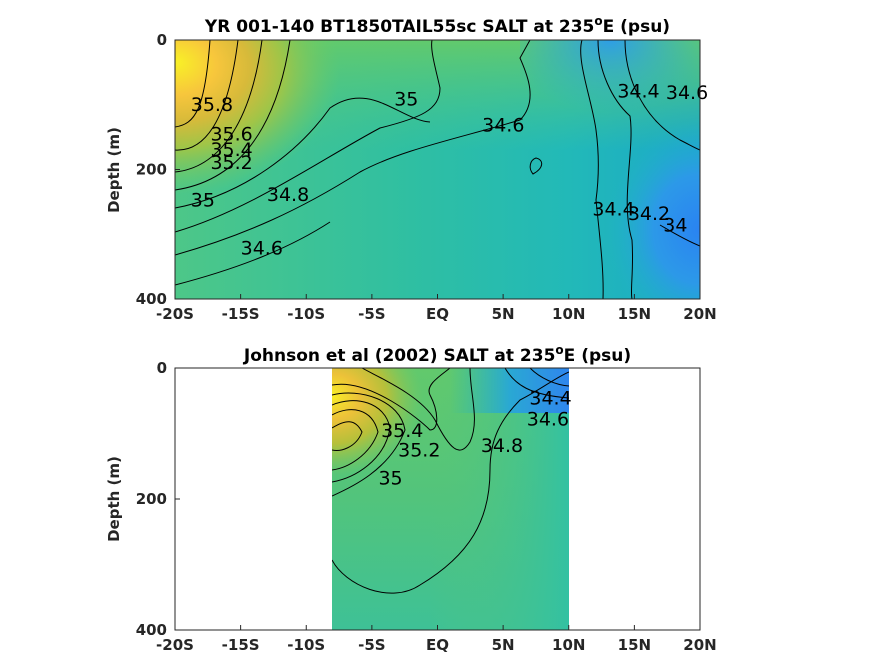 Image resolution: width=875 pixels, height=656 pixels. Describe the element at coordinates (241, 645) in the screenshot. I see `panel-2-x-tick-label: -15S` at that location.